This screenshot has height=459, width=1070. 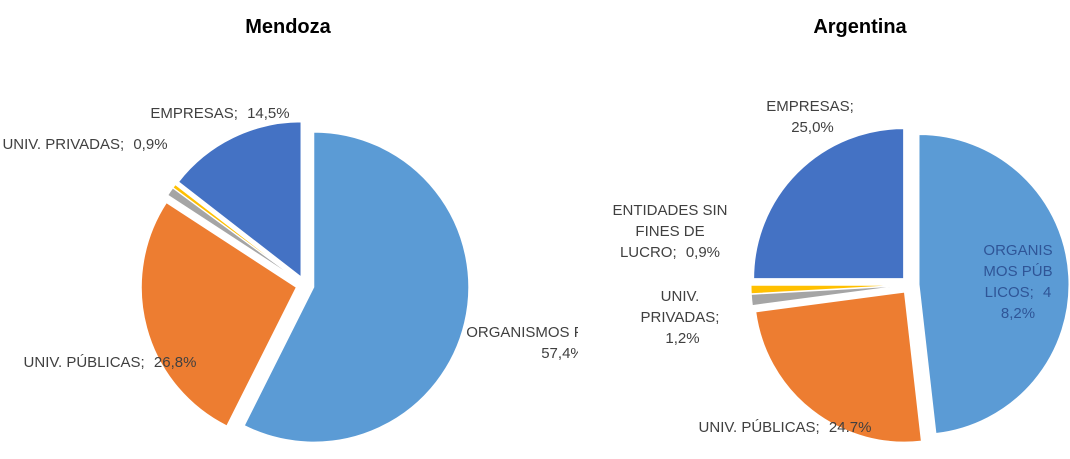 What do you see at coordinates (810, 117) in the screenshot?
I see `data-label: EMPRESAS; 25,0%` at bounding box center [810, 117].